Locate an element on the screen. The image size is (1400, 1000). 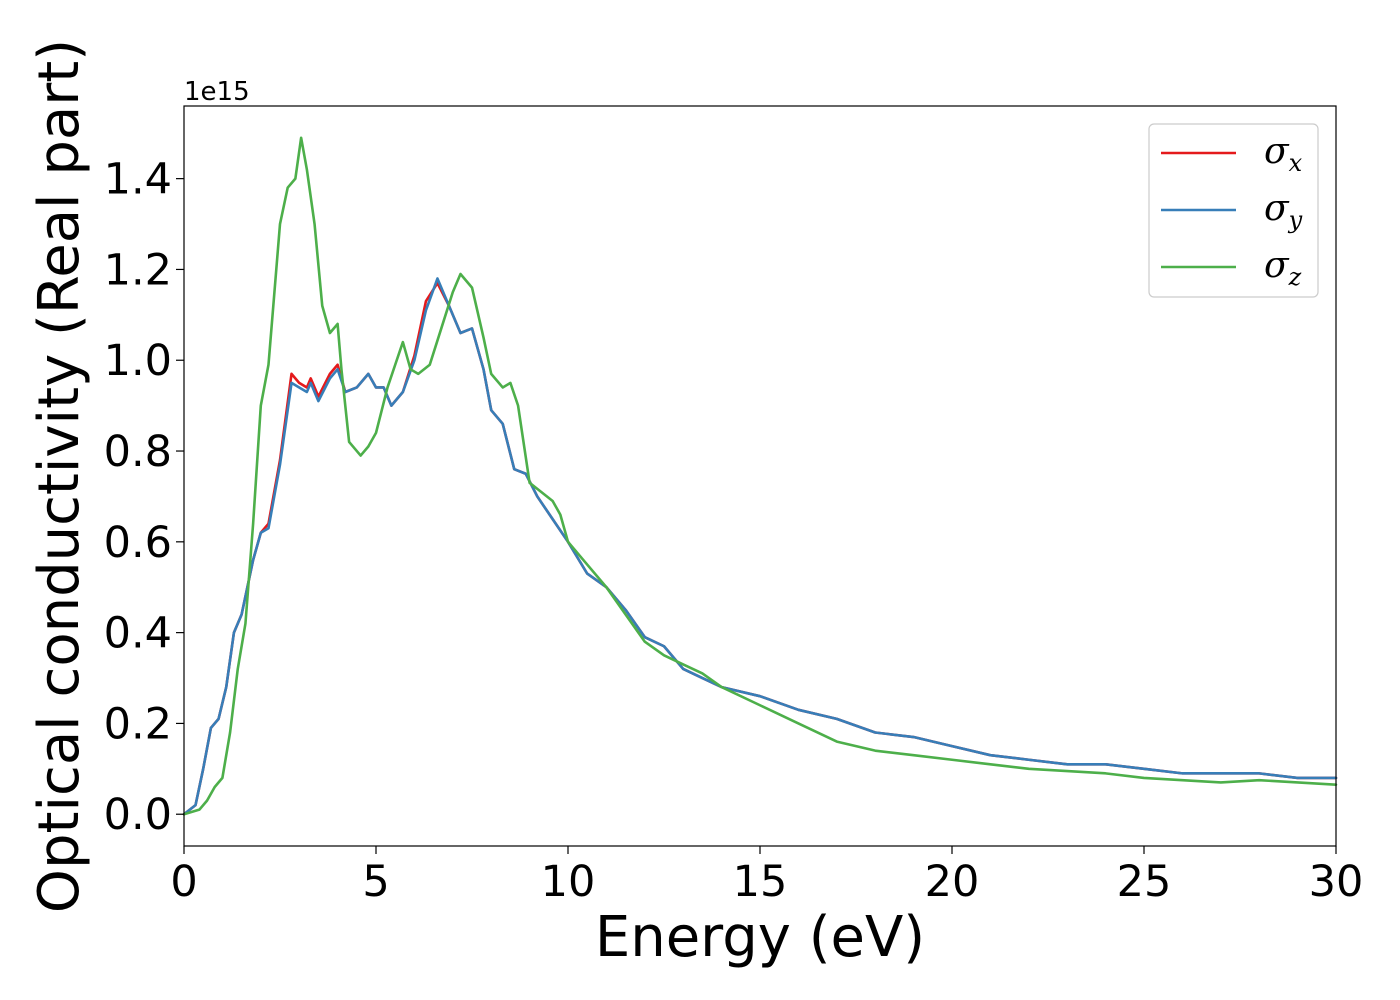
x-tick-label: 10 is located at coordinates (568, 882).